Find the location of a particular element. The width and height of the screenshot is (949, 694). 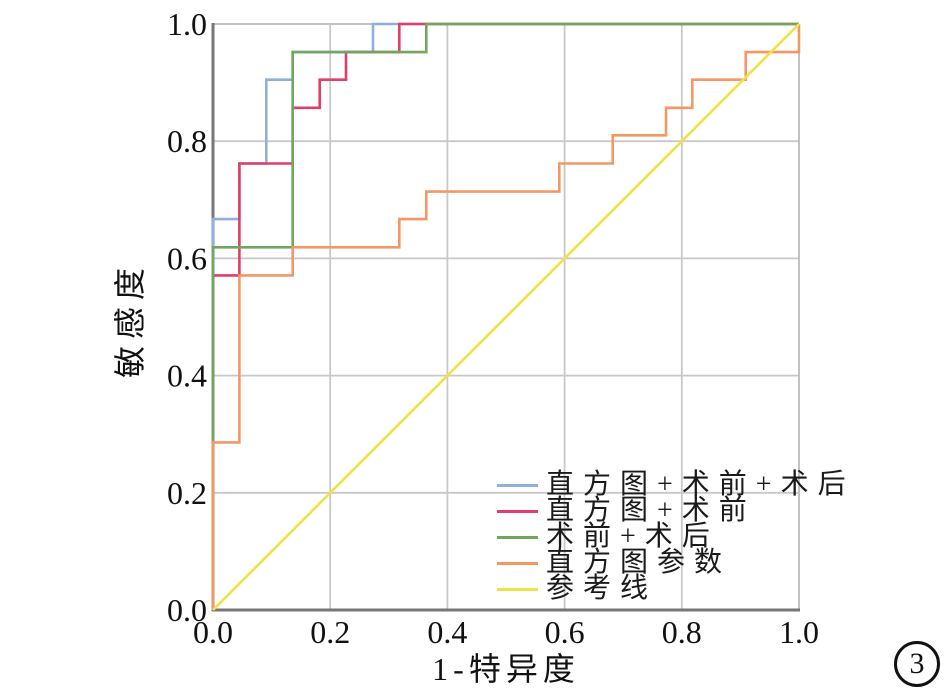

legend-item: 直方图+术前 is located at coordinates (676, 510).